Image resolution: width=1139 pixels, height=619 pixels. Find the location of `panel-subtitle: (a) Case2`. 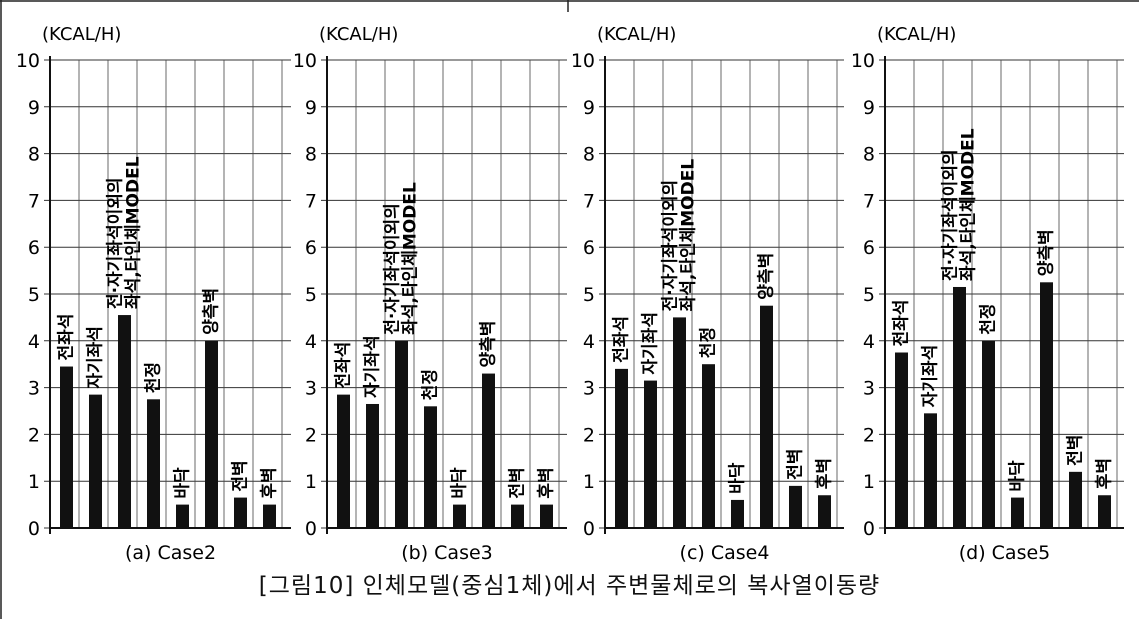

panel-subtitle: (a) Case2 is located at coordinates (170, 553).